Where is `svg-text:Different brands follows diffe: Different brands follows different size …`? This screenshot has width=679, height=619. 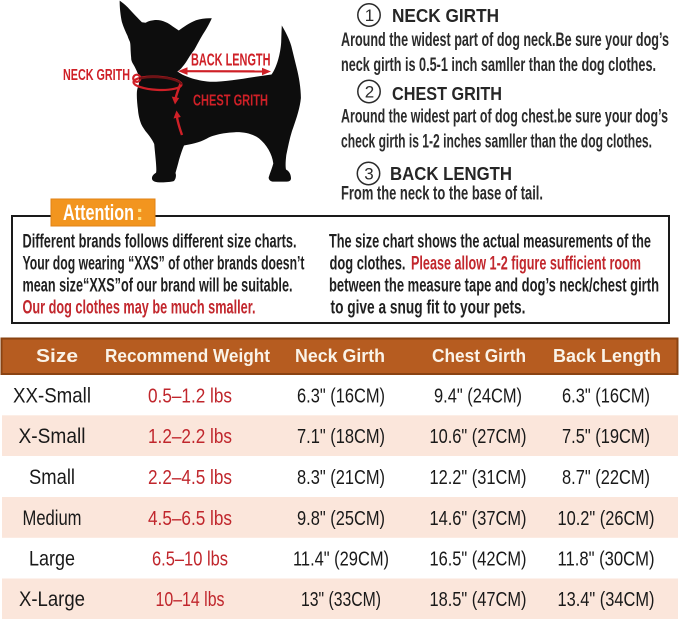 svg-text:Different brands follows diffe: Different brands follows different size … is located at coordinates (160, 242).